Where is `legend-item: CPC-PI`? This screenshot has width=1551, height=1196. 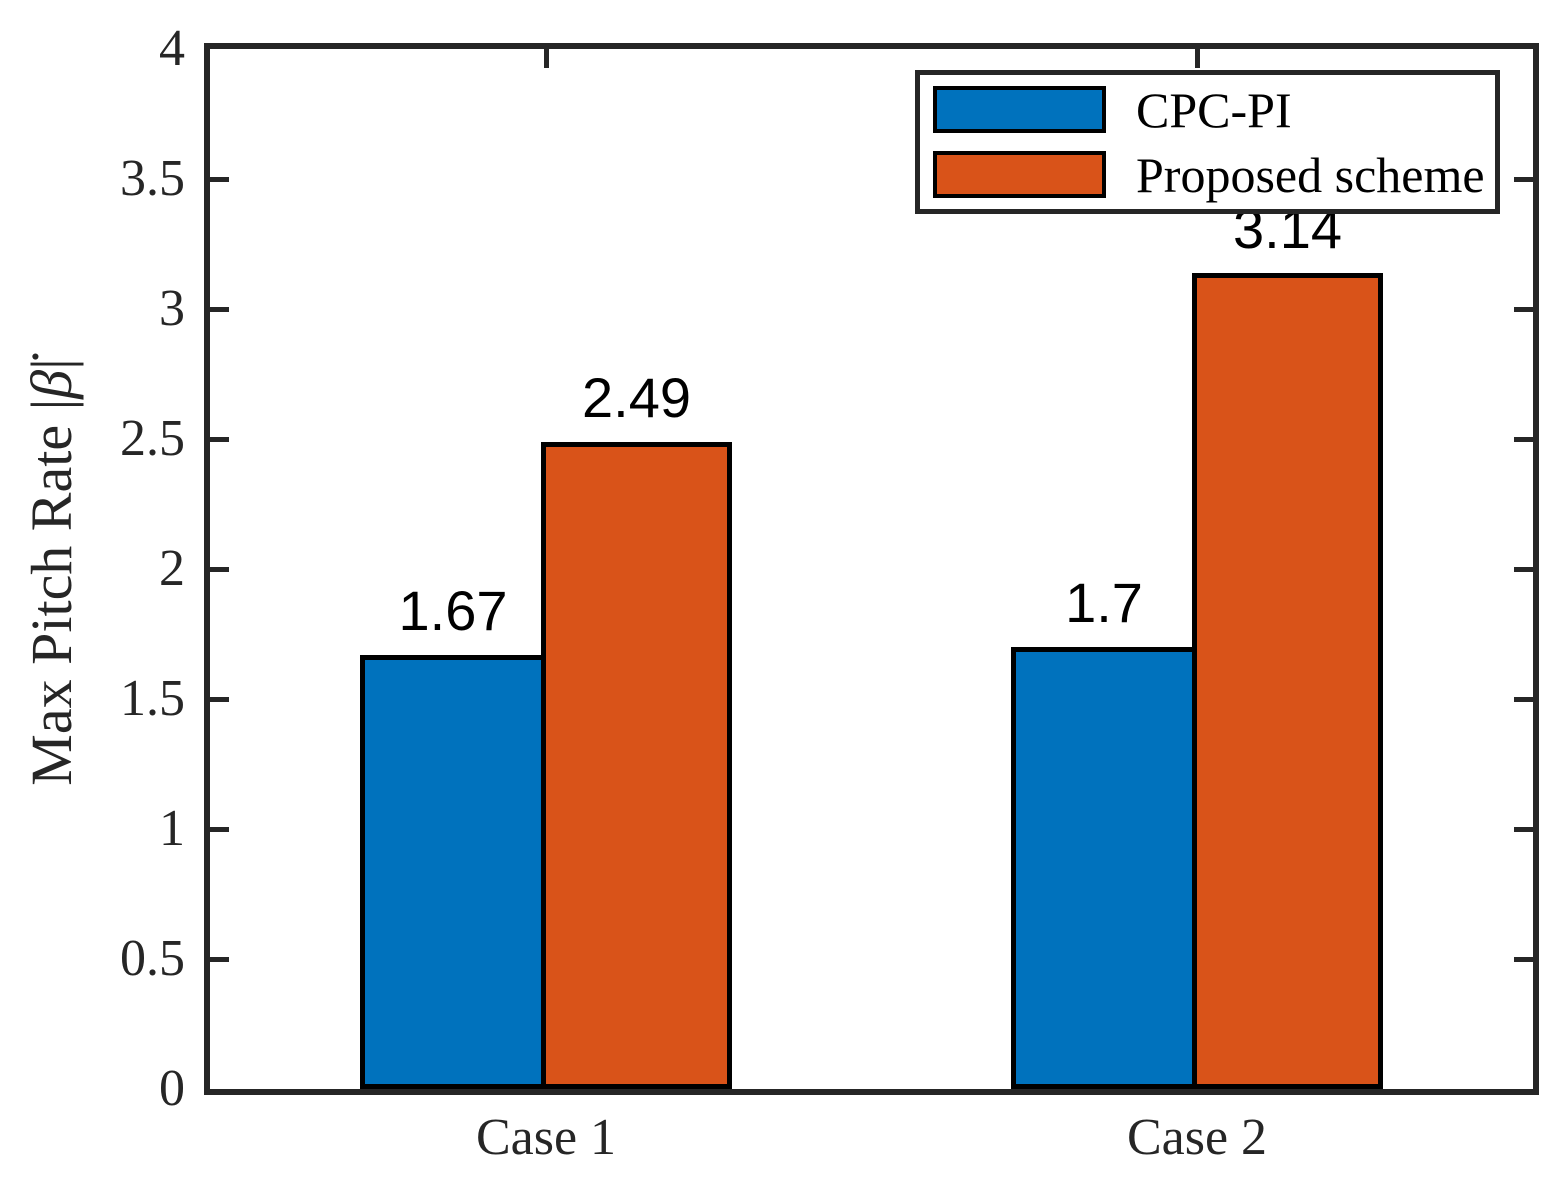 legend-item: CPC-PI is located at coordinates (1214, 110).